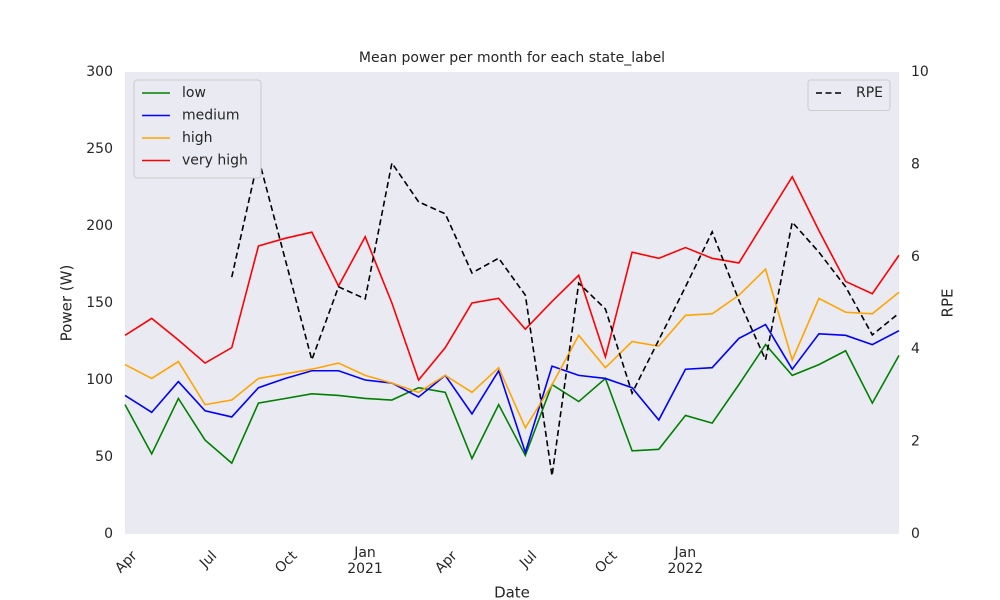  I want to click on y2-tick-label: 6, so click(915, 257).